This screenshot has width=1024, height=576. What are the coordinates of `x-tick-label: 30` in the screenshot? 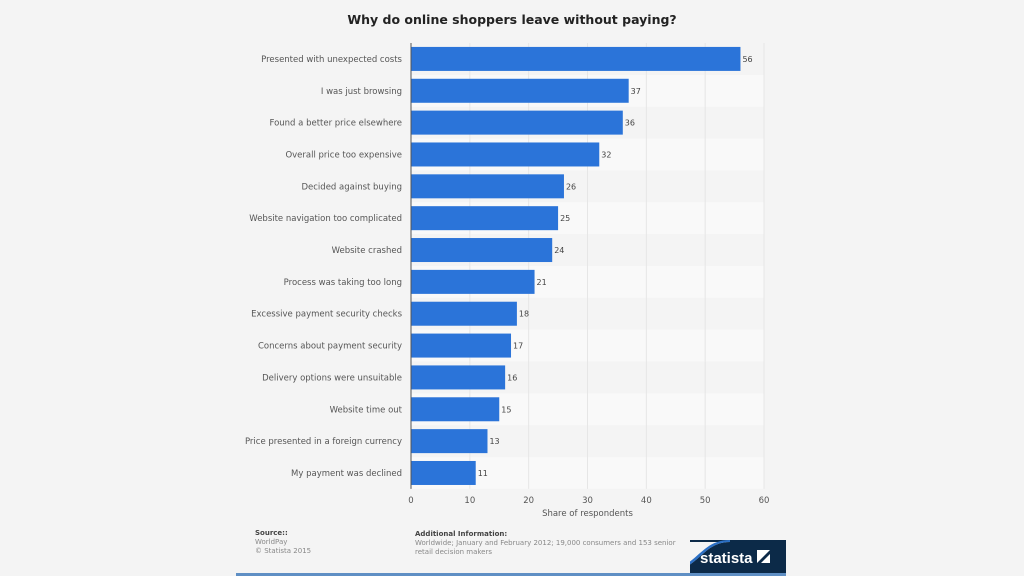 It's located at (587, 501).